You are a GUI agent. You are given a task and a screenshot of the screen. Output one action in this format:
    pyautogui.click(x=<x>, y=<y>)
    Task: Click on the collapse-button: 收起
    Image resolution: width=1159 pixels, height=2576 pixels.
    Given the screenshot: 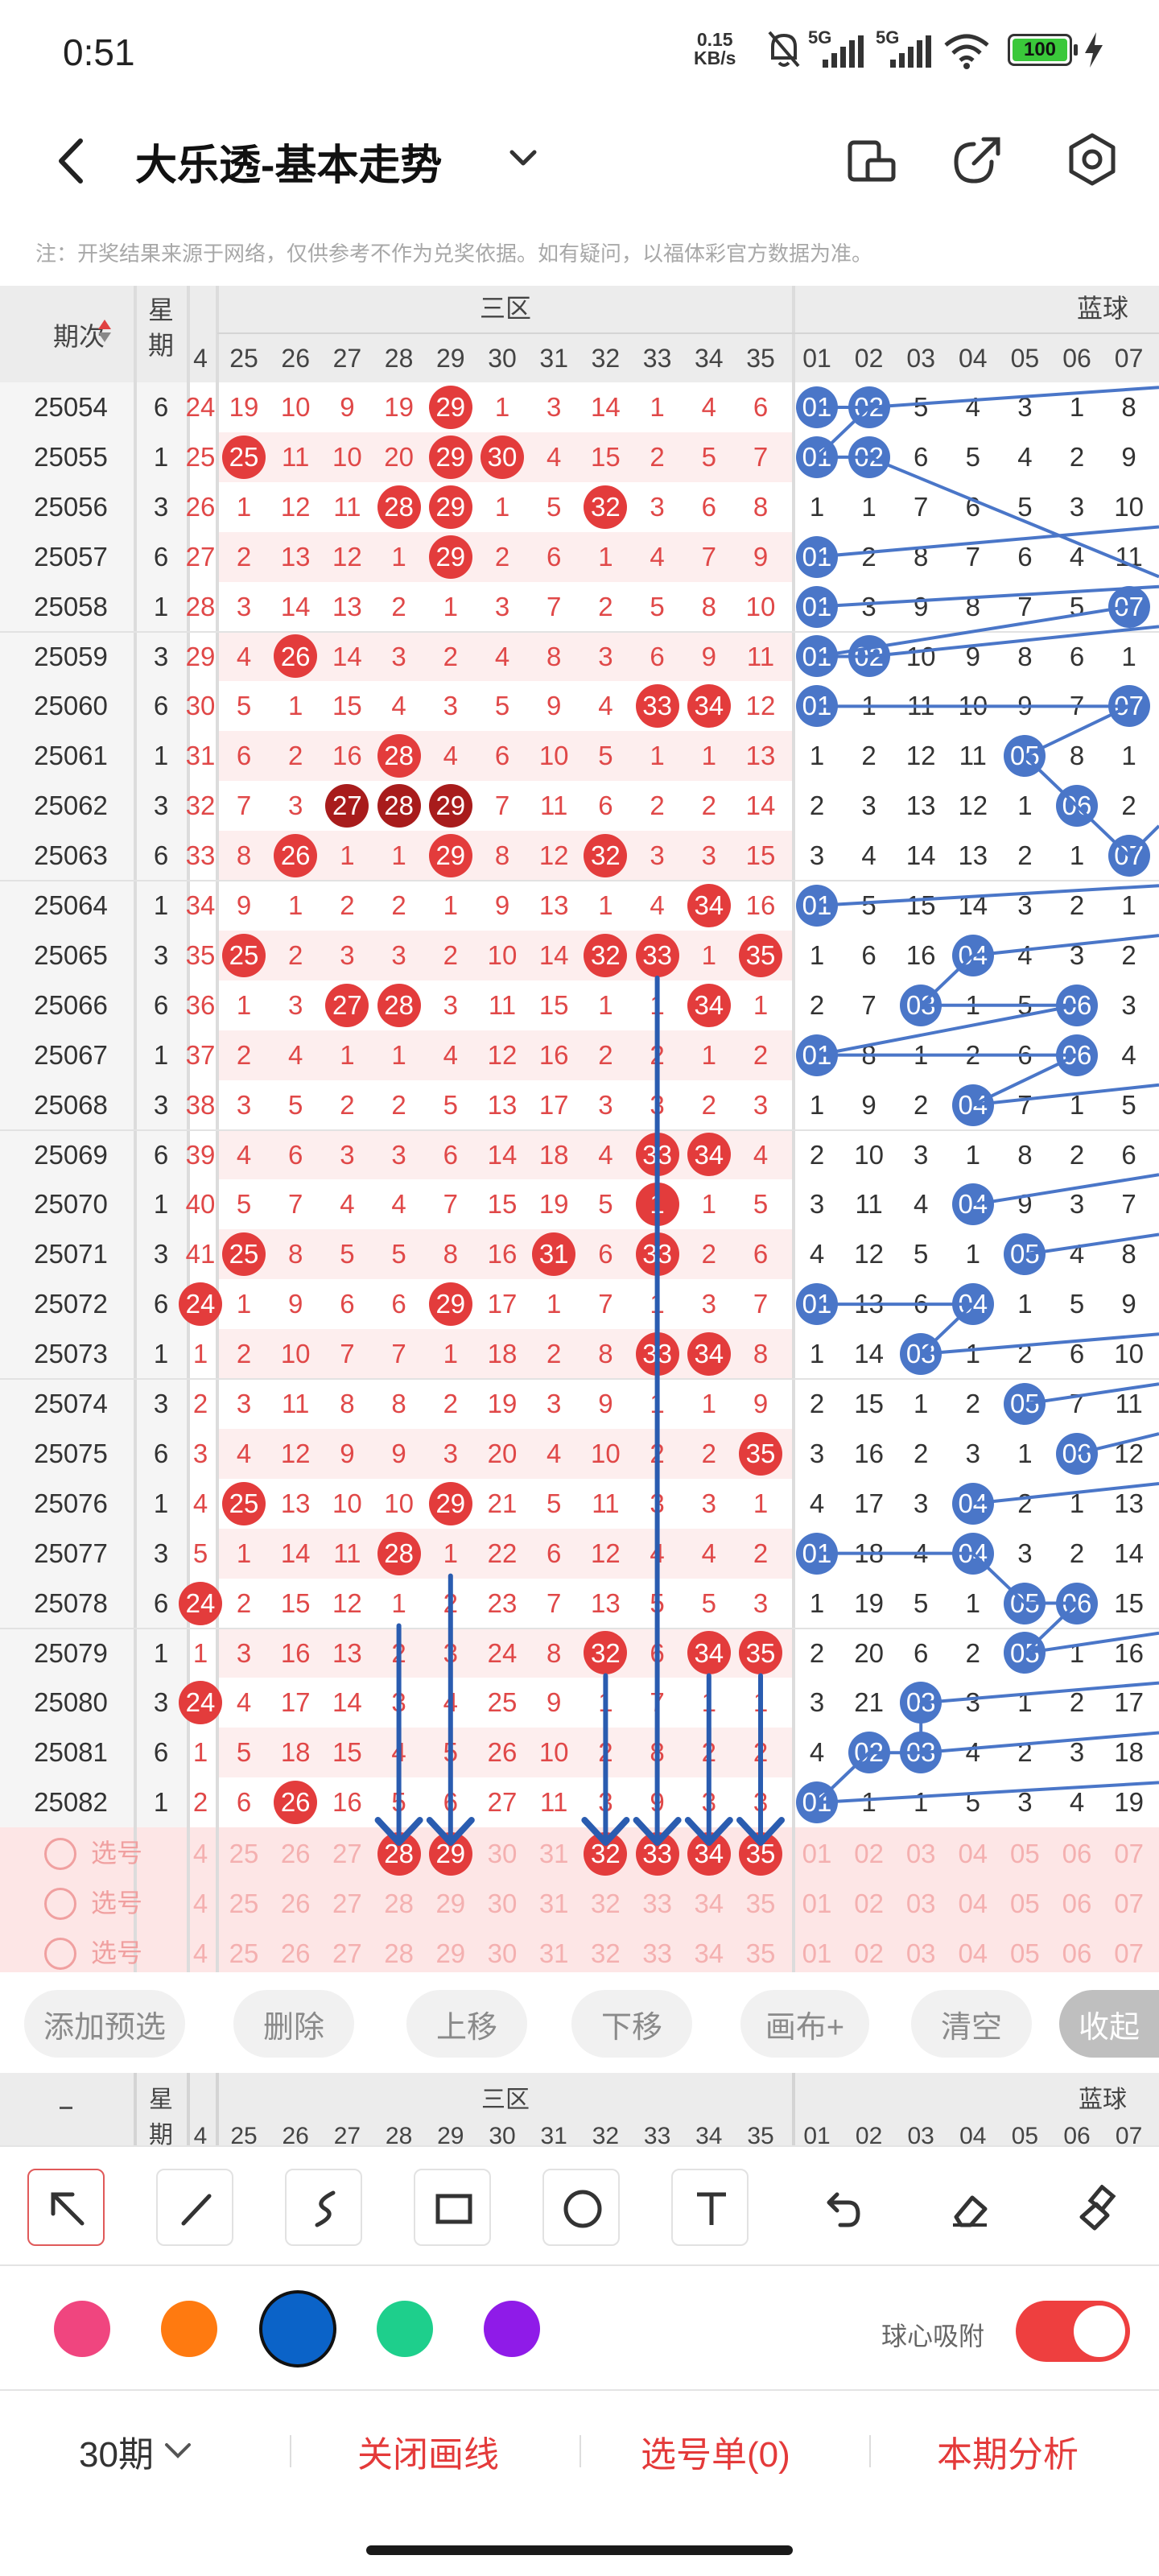 What is the action you would take?
    pyautogui.click(x=1109, y=2024)
    